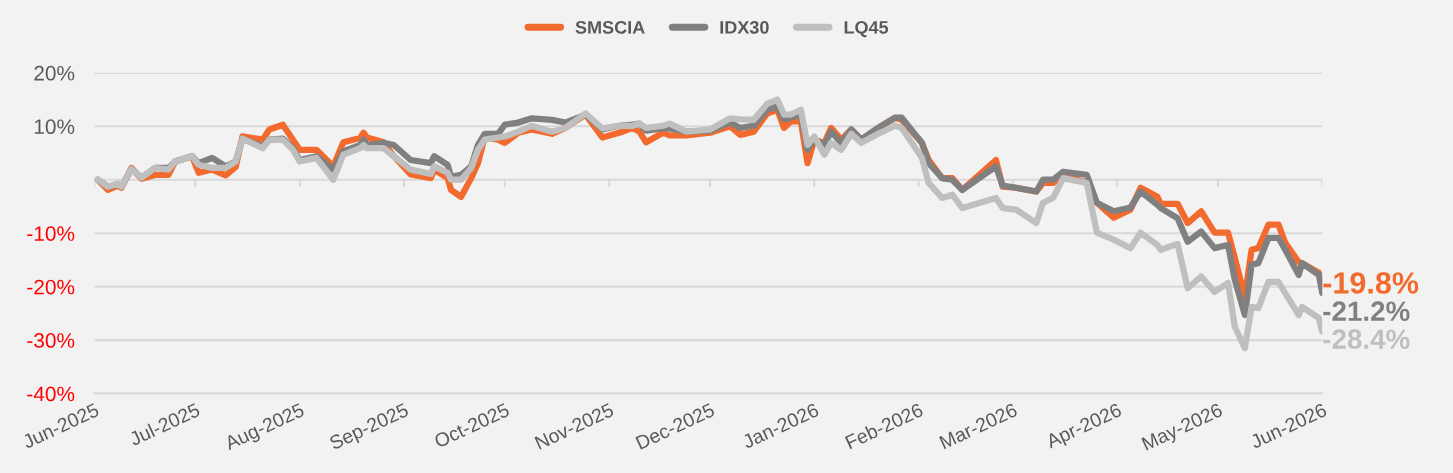 The height and width of the screenshot is (473, 1453). Describe the element at coordinates (744, 27) in the screenshot. I see `legend-label: IDX30` at that location.